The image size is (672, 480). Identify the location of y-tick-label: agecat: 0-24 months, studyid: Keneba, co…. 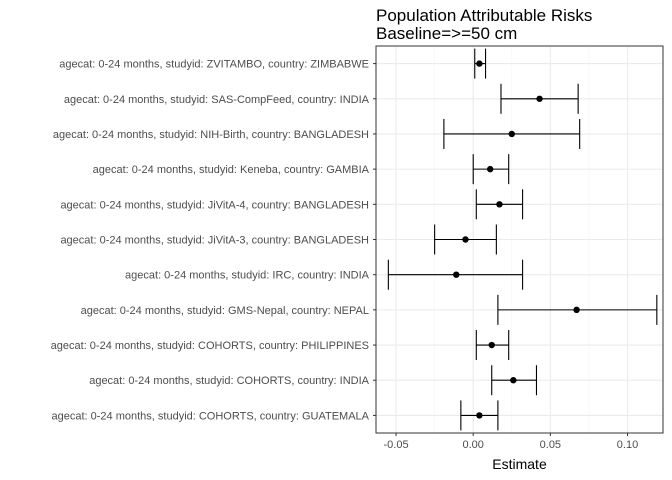
(231, 170).